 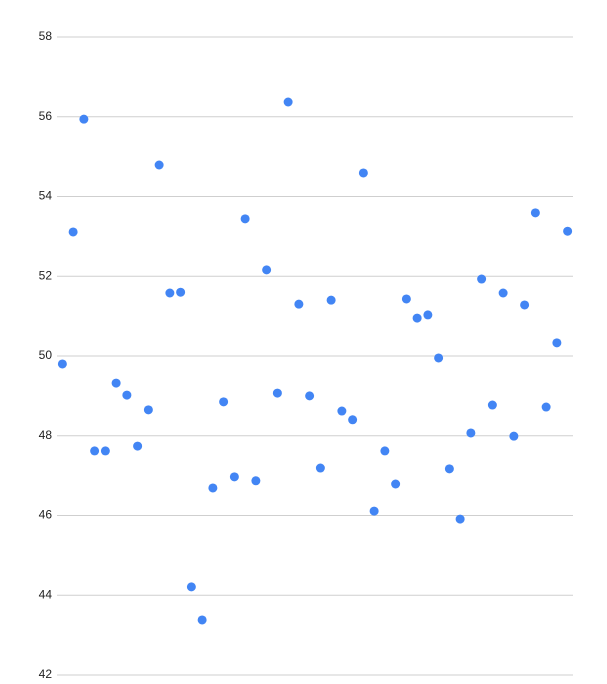 What do you see at coordinates (46, 594) in the screenshot?
I see `y-tick-label: 44` at bounding box center [46, 594].